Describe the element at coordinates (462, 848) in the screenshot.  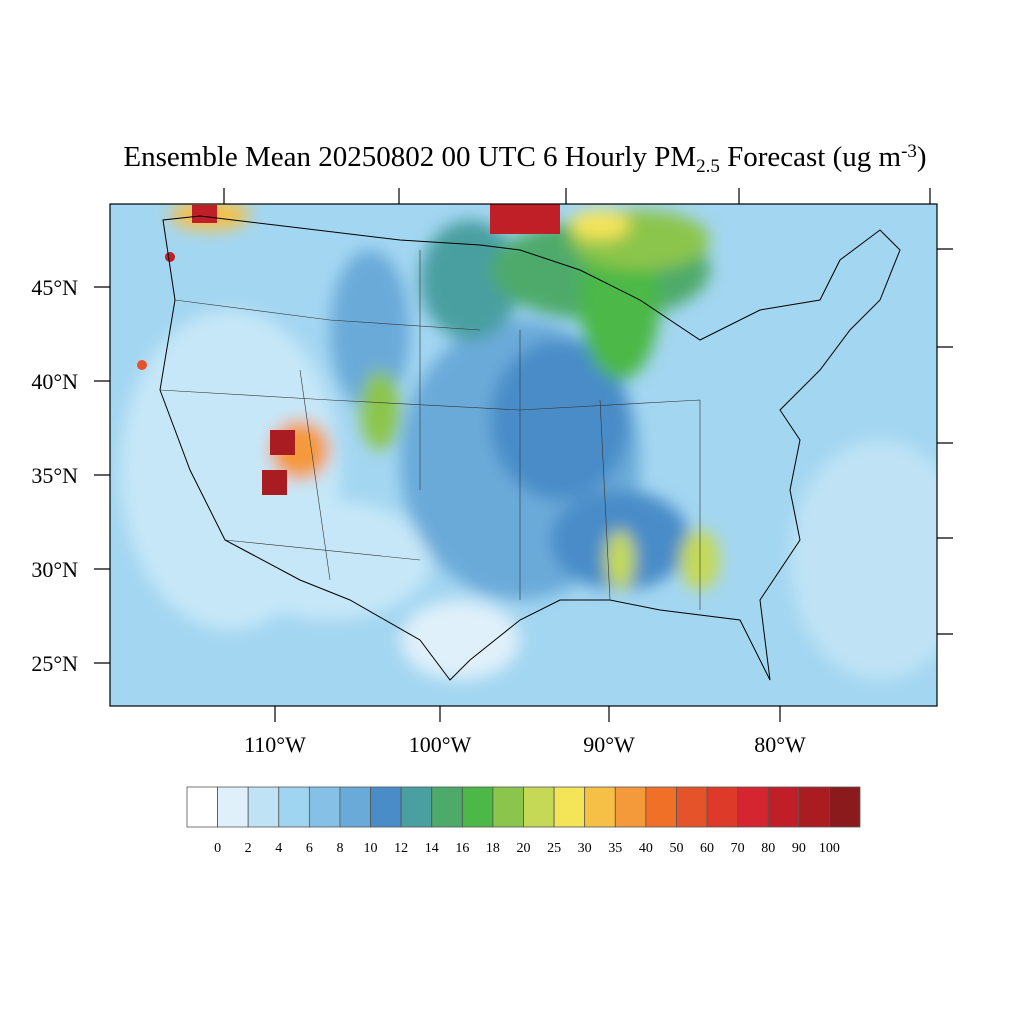
I see `colorbar-label: 16` at that location.